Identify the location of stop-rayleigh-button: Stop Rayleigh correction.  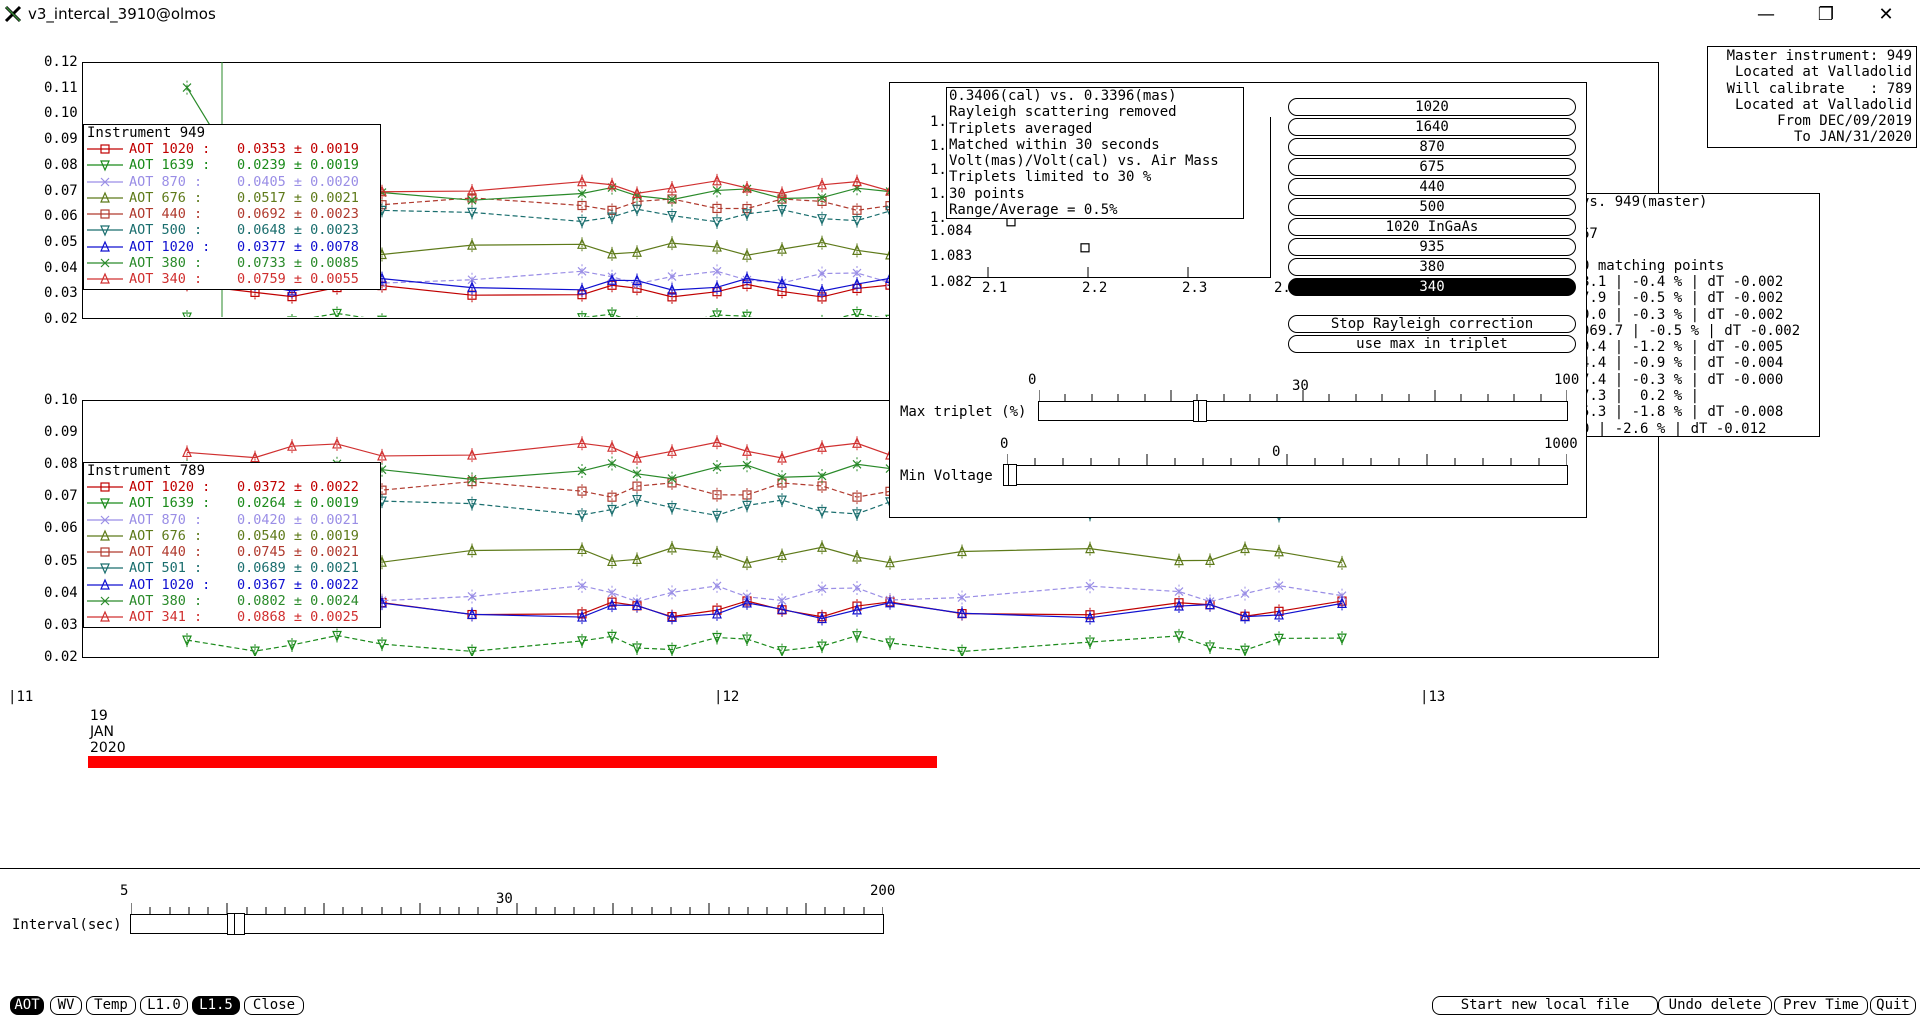
(1432, 324).